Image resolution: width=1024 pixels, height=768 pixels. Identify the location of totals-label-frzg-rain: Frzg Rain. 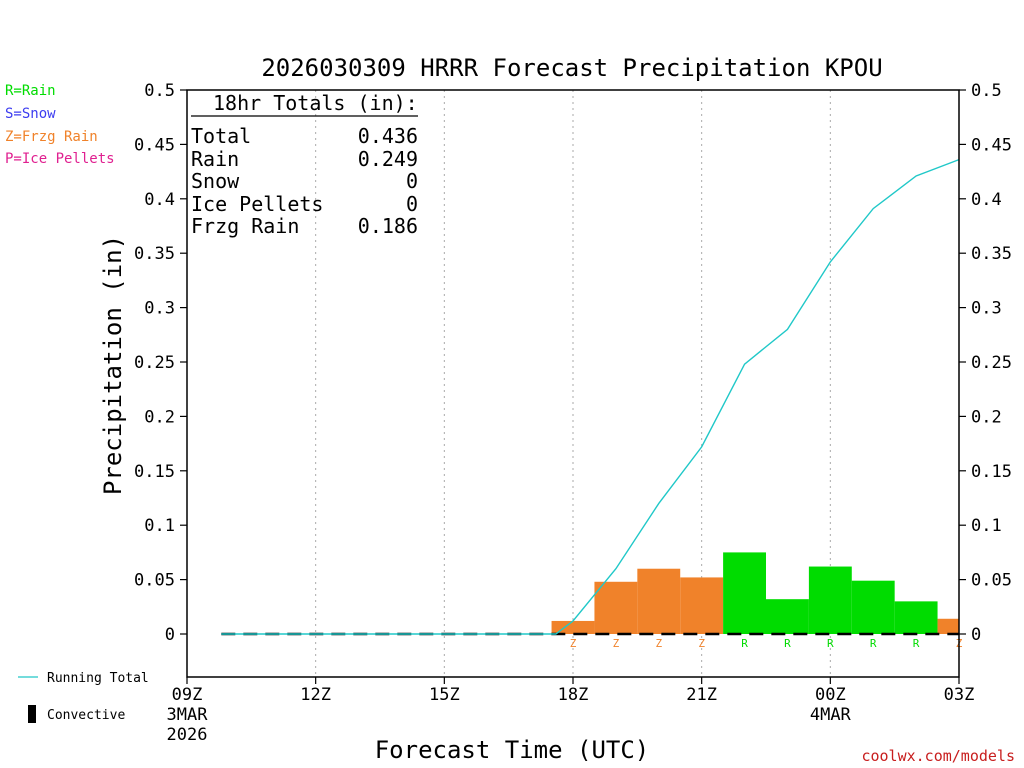
(245, 226).